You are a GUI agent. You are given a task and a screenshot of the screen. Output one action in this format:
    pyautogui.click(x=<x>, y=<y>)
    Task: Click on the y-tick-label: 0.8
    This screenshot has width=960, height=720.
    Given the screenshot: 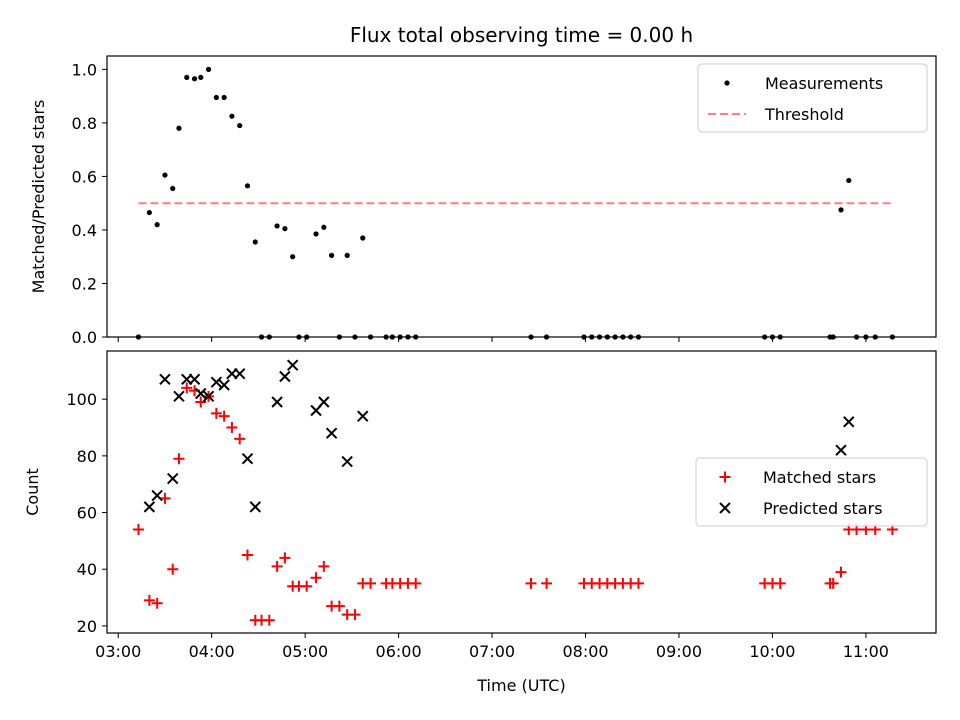 What is the action you would take?
    pyautogui.click(x=84, y=123)
    